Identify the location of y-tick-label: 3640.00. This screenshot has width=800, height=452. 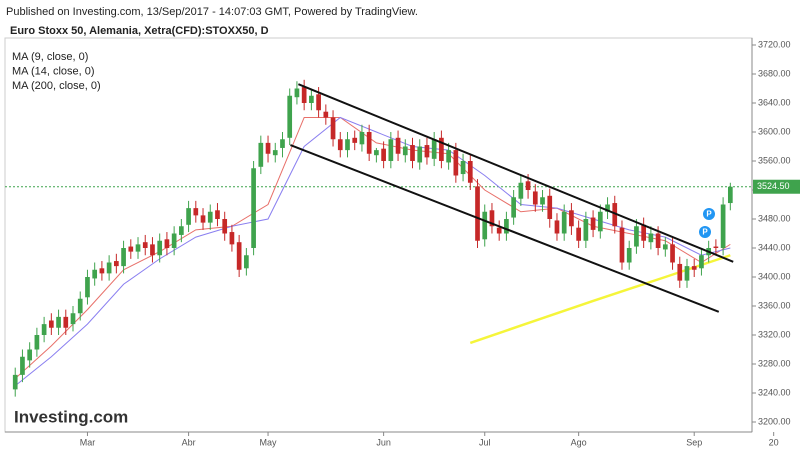
(774, 102).